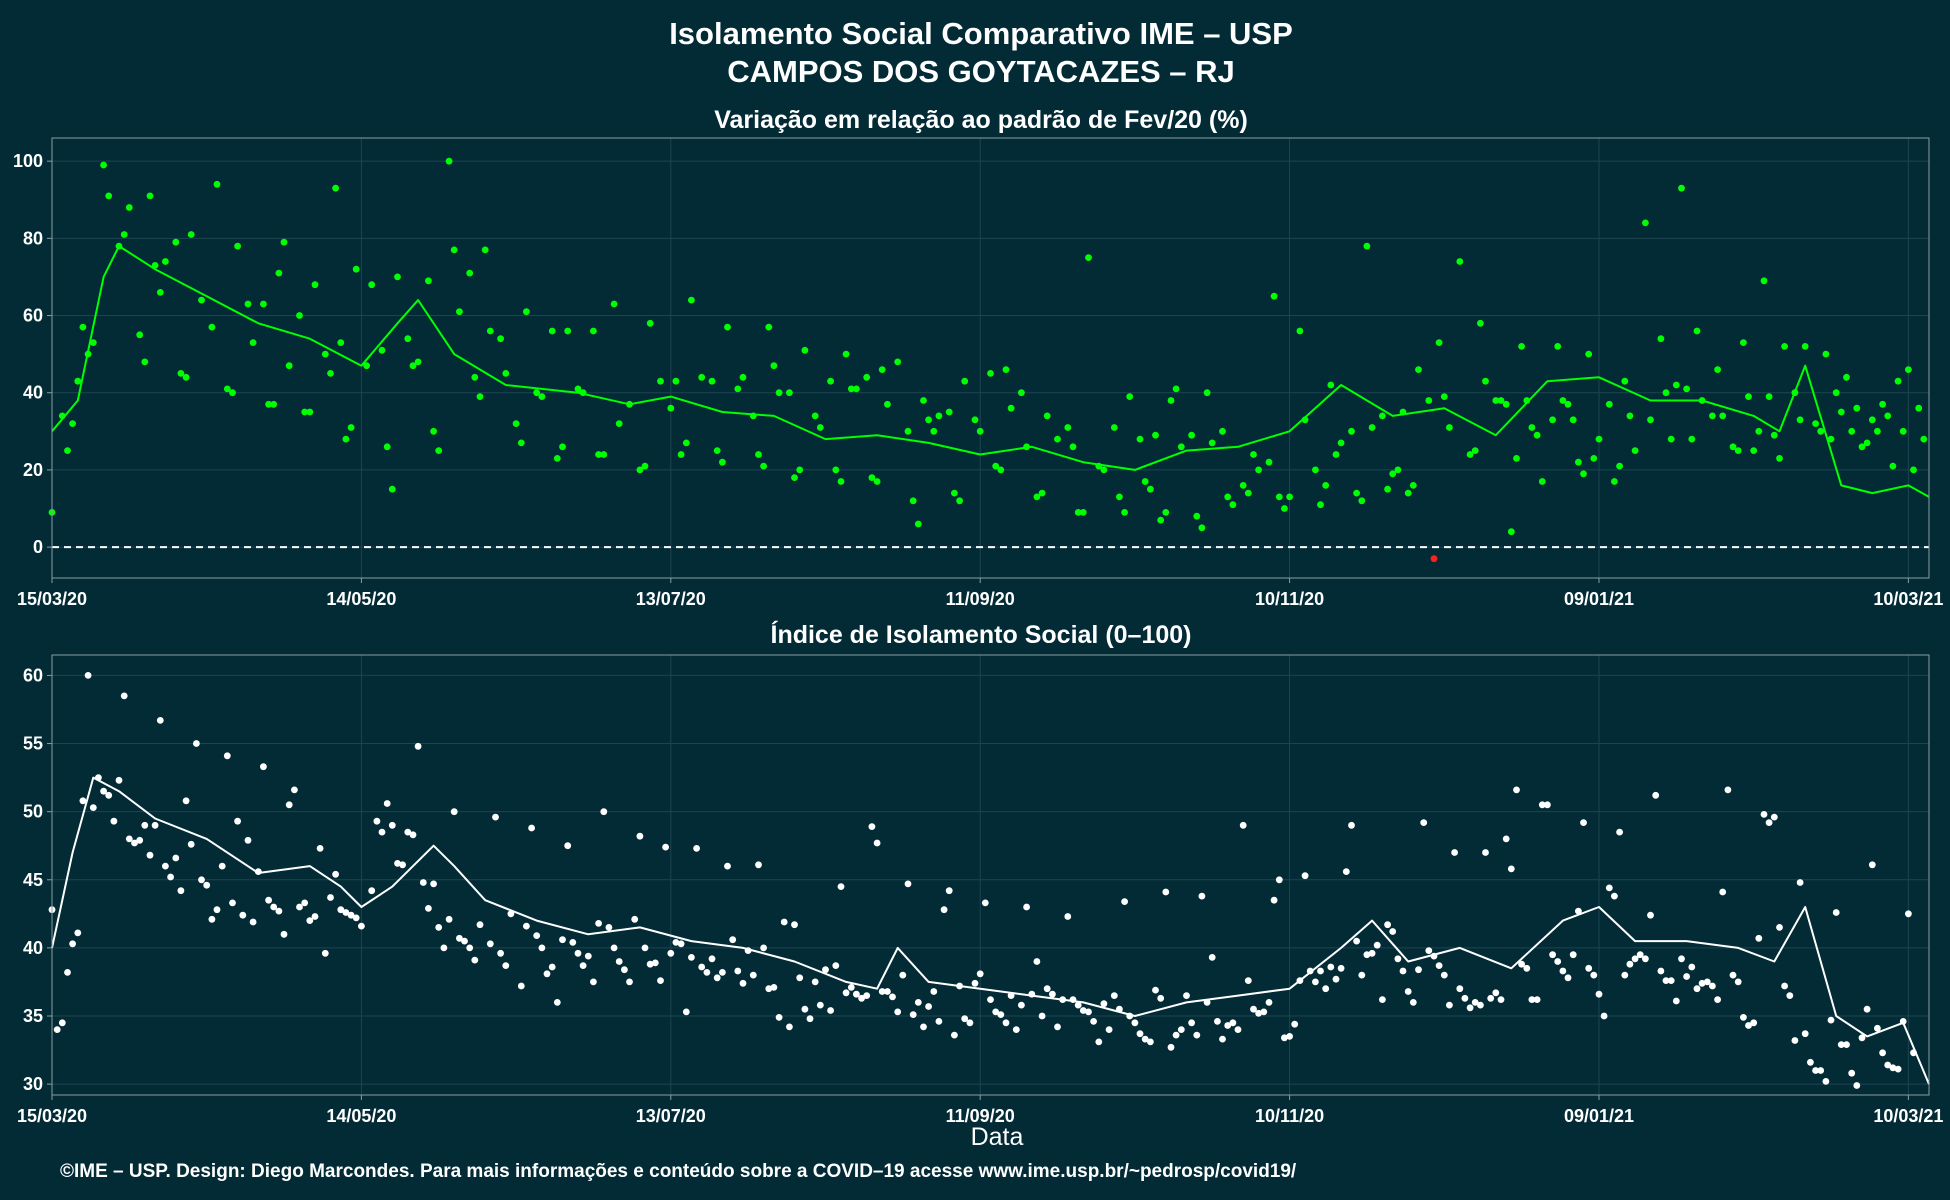 The image size is (1950, 1200). Describe the element at coordinates (33, 470) in the screenshot. I see `variation-ytick-label: 20` at that location.